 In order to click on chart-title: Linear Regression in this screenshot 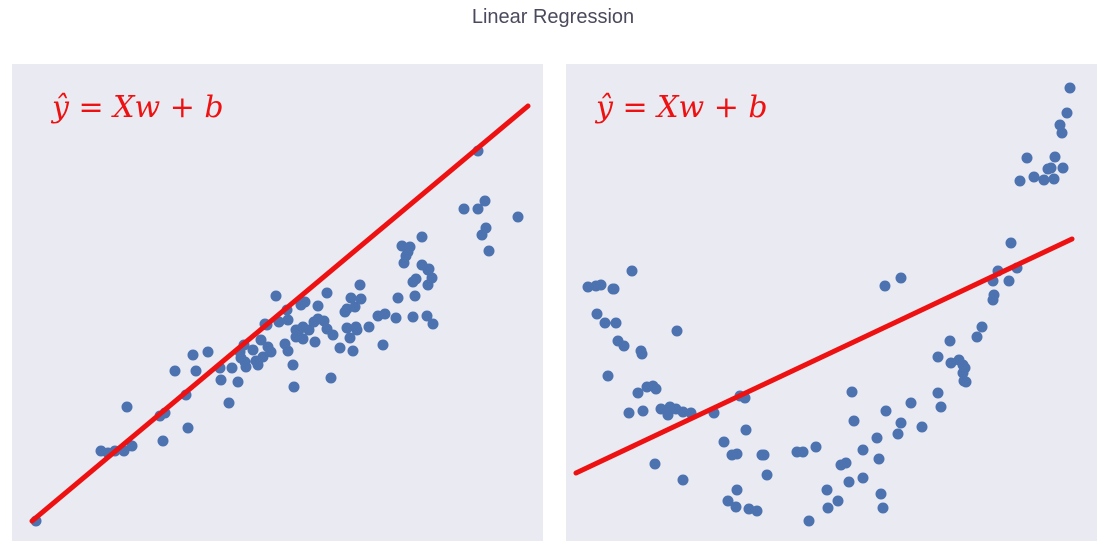, I will do `click(553, 17)`.